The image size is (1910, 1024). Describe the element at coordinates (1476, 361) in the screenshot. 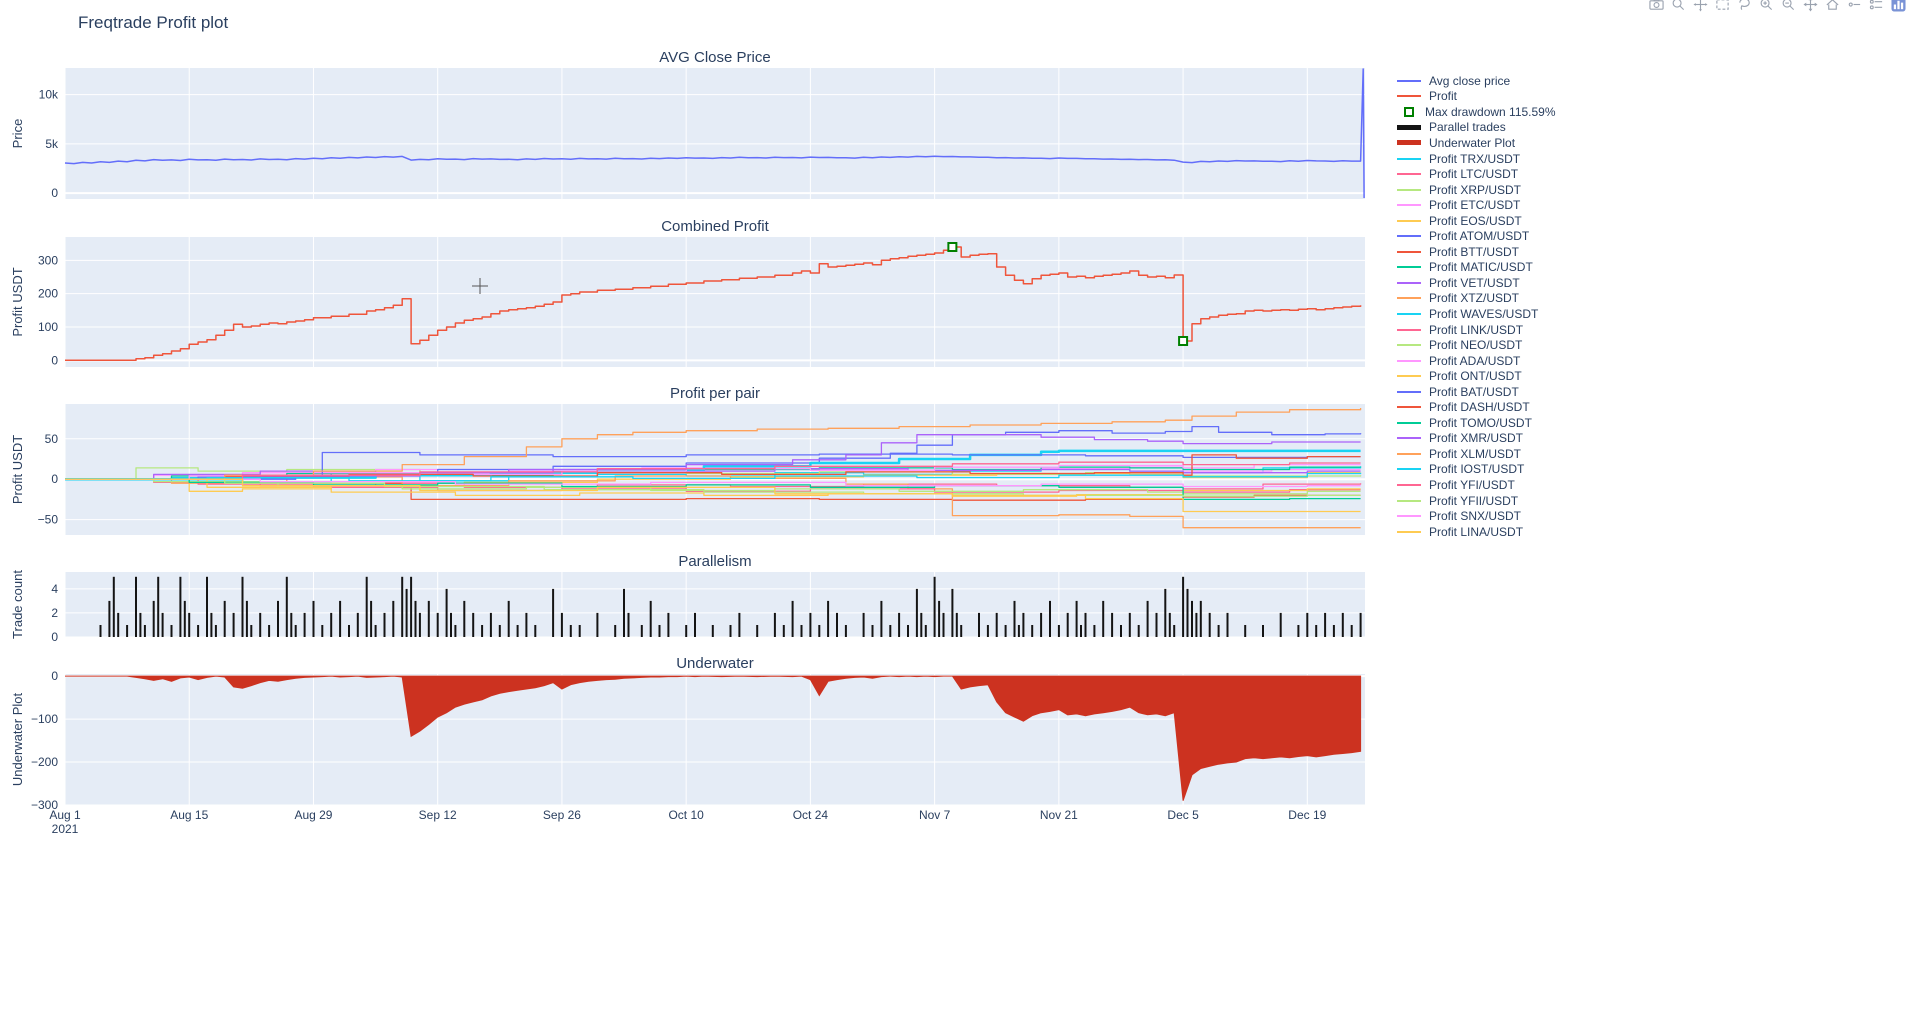

I see `legend-item-profit-ada-usdt: Profit ADA/USDT` at that location.